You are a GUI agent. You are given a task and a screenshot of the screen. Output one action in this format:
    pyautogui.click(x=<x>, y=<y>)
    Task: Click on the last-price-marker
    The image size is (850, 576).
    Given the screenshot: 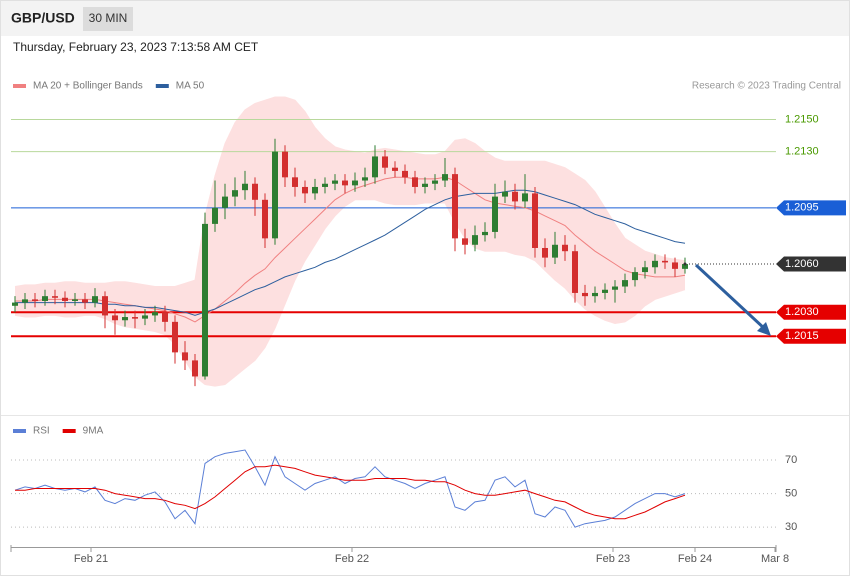 What is the action you would take?
    pyautogui.click(x=685, y=264)
    